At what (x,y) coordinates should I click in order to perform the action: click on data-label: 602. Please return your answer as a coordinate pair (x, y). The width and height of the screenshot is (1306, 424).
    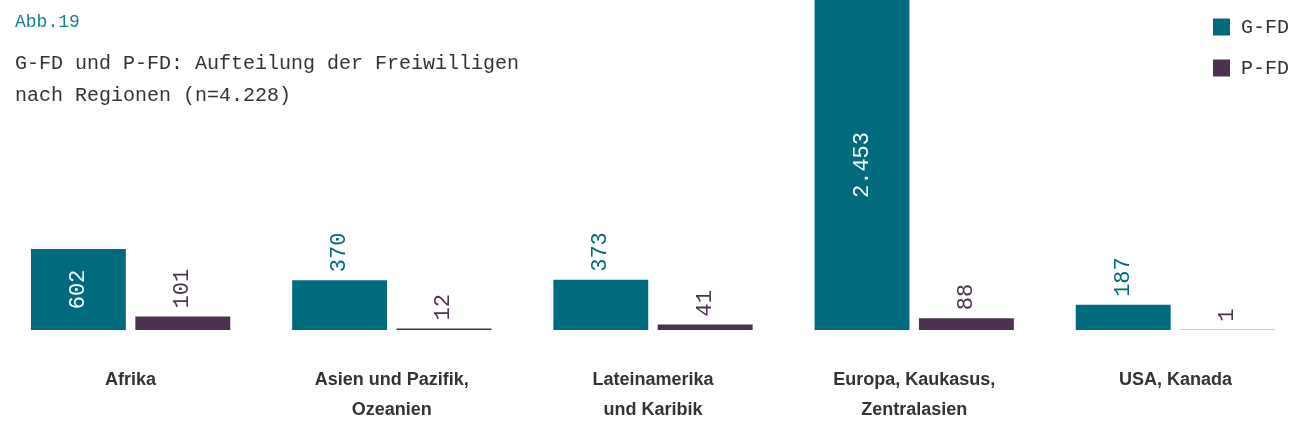
    Looking at the image, I should click on (78, 289).